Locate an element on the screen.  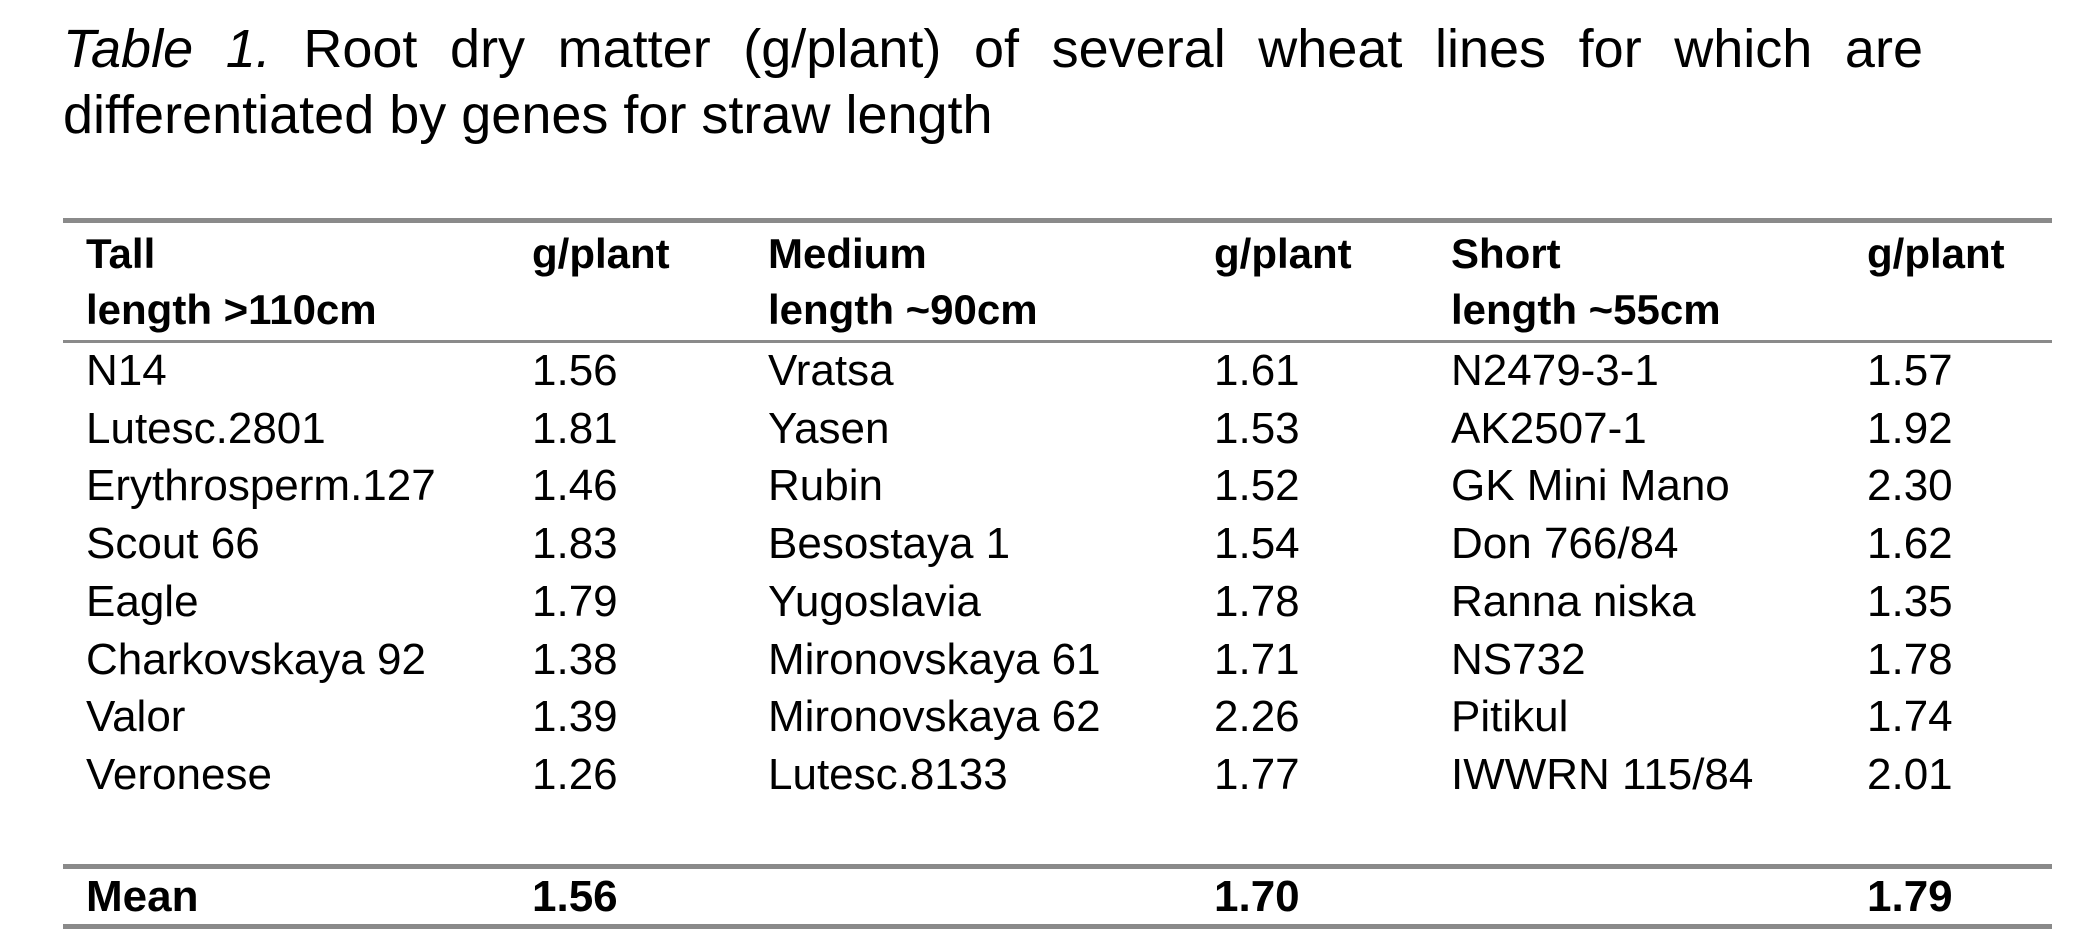
table-cell: 1.83 is located at coordinates (575, 544).